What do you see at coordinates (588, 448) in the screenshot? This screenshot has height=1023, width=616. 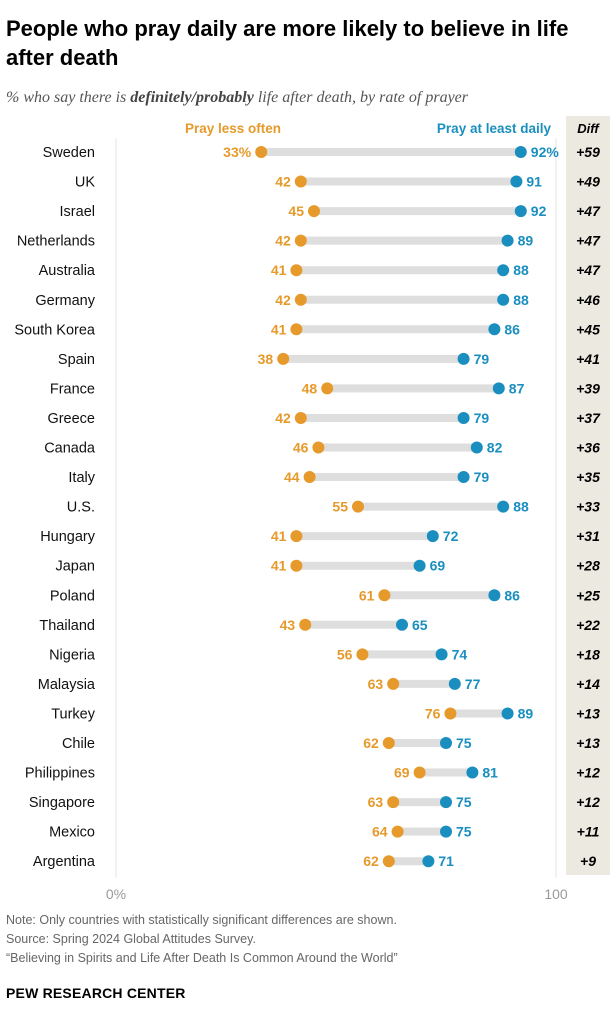 I see `diff-value: +36` at bounding box center [588, 448].